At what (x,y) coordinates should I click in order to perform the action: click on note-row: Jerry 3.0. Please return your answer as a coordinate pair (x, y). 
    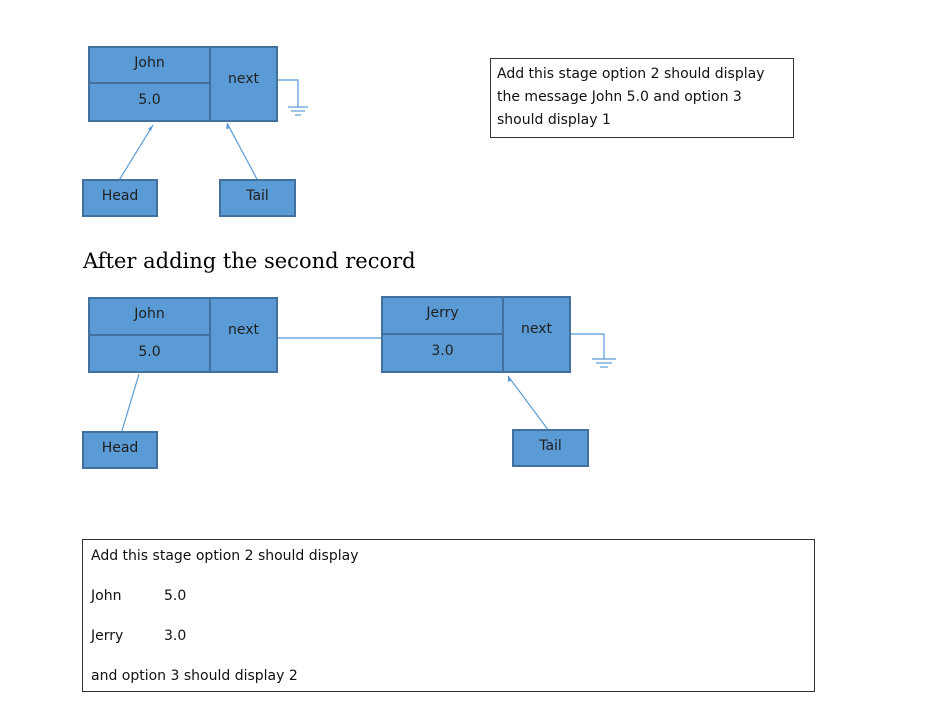
    Looking at the image, I should click on (448, 645).